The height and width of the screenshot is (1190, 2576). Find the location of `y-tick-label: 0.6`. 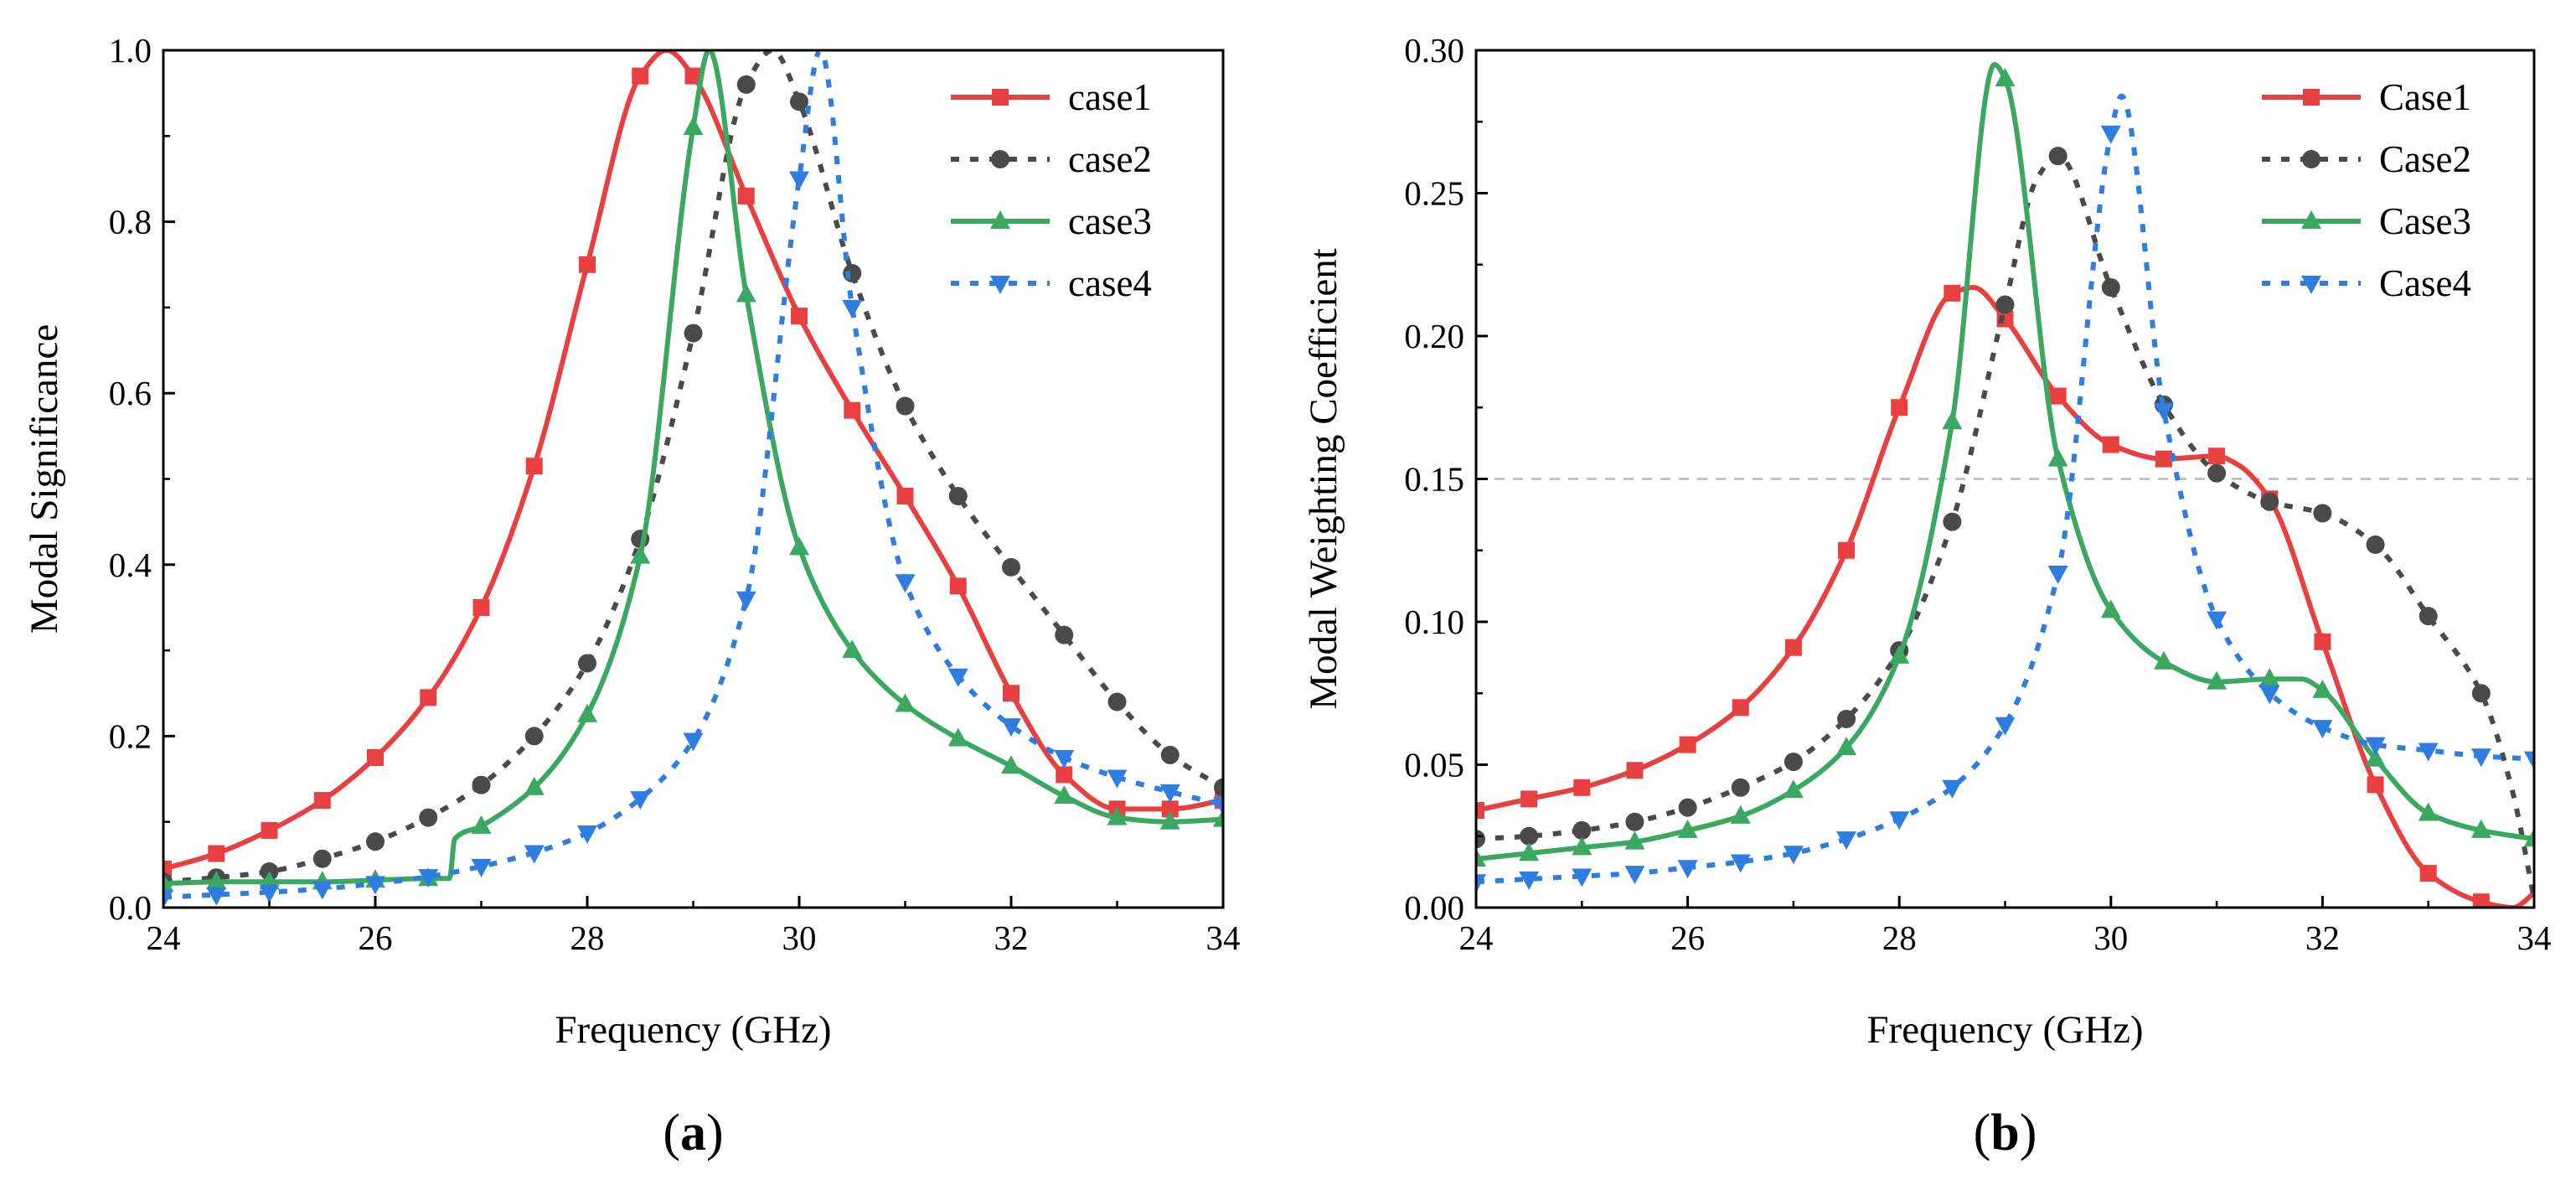

y-tick-label: 0.6 is located at coordinates (130, 393).